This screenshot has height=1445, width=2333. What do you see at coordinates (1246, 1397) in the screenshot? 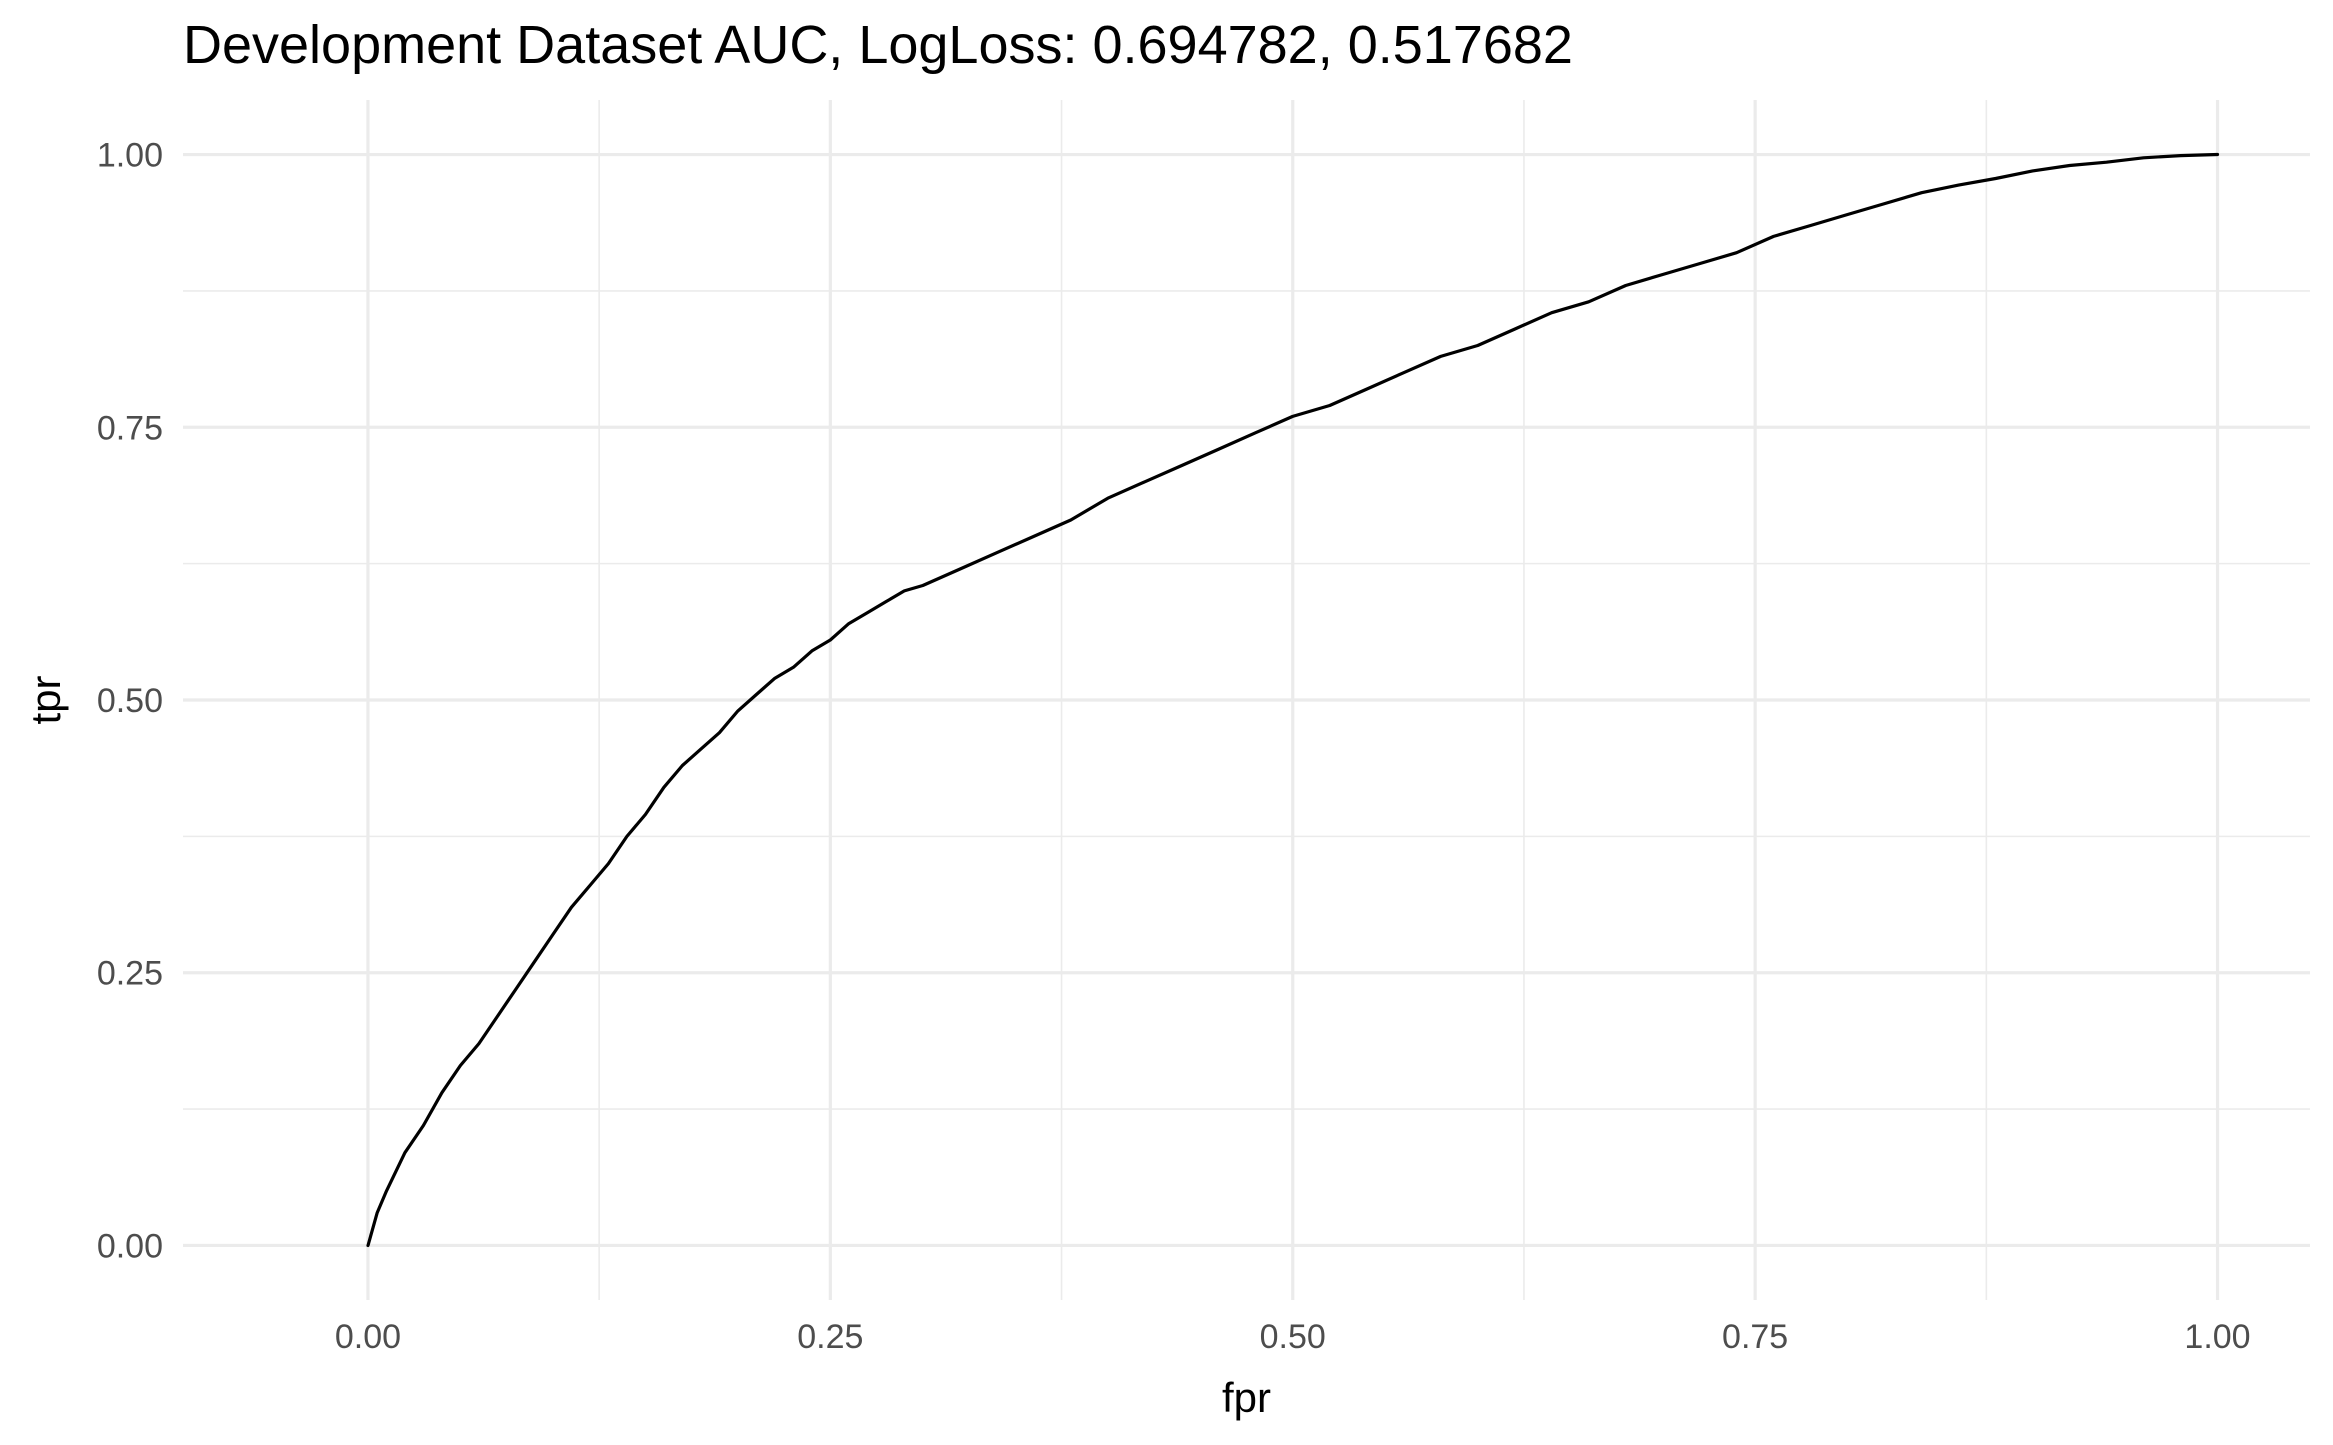
I see `x-axis-title: fpr` at bounding box center [1246, 1397].